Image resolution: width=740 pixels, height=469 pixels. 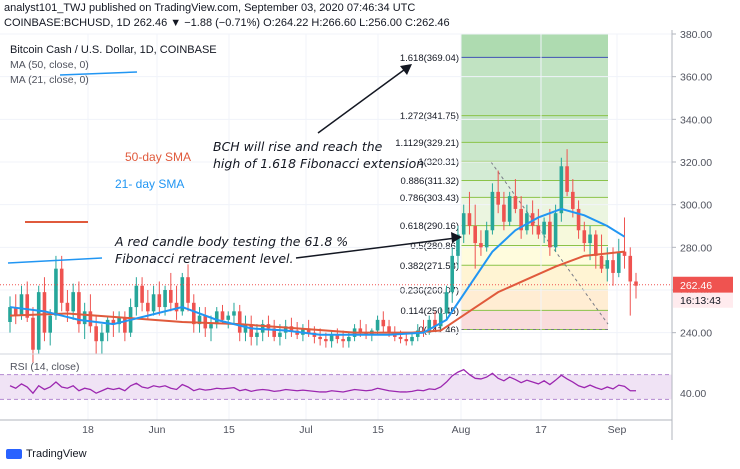 I want to click on fib-level-label: 1.1129(329.21), so click(x=427, y=143).